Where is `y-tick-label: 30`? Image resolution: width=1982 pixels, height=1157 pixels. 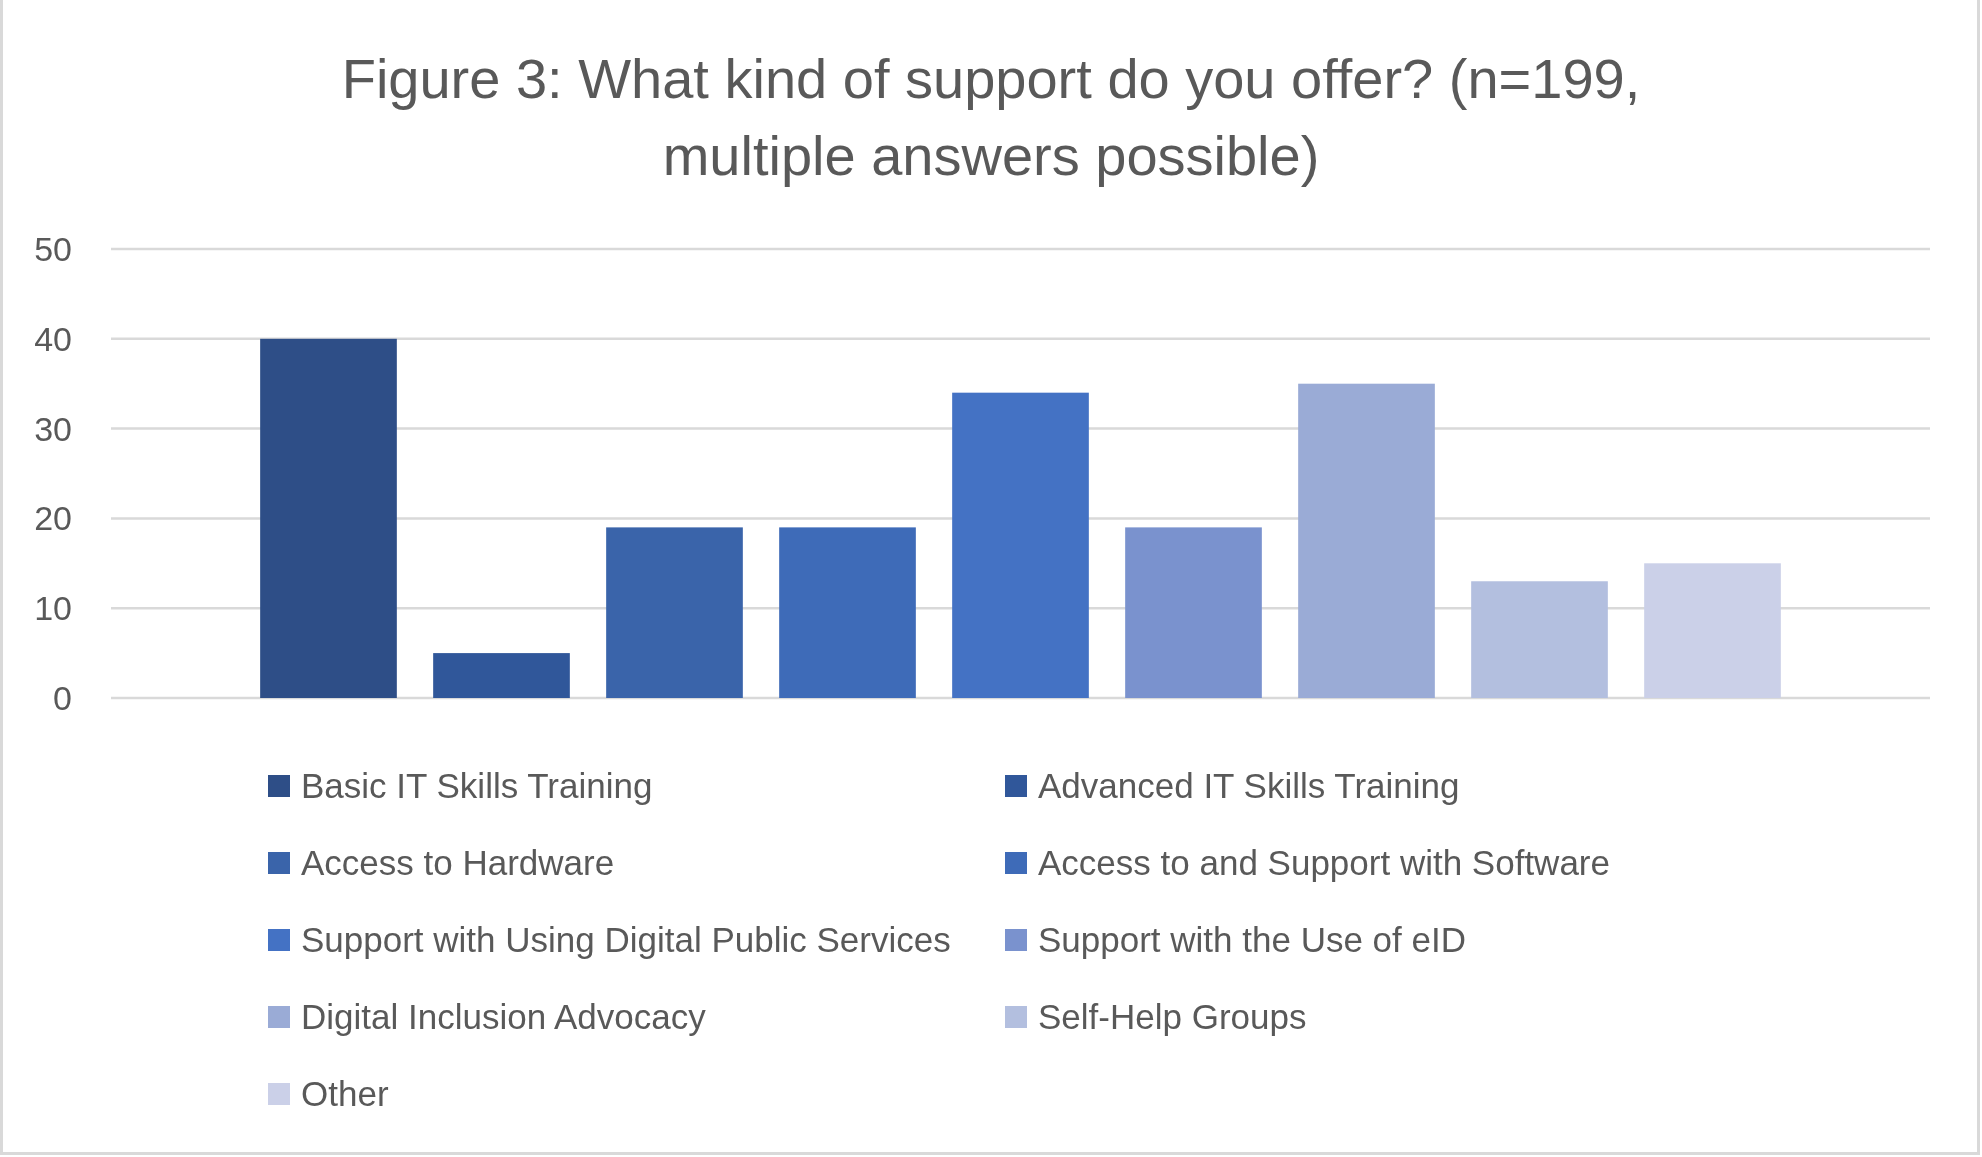 y-tick-label: 30 is located at coordinates (53, 428).